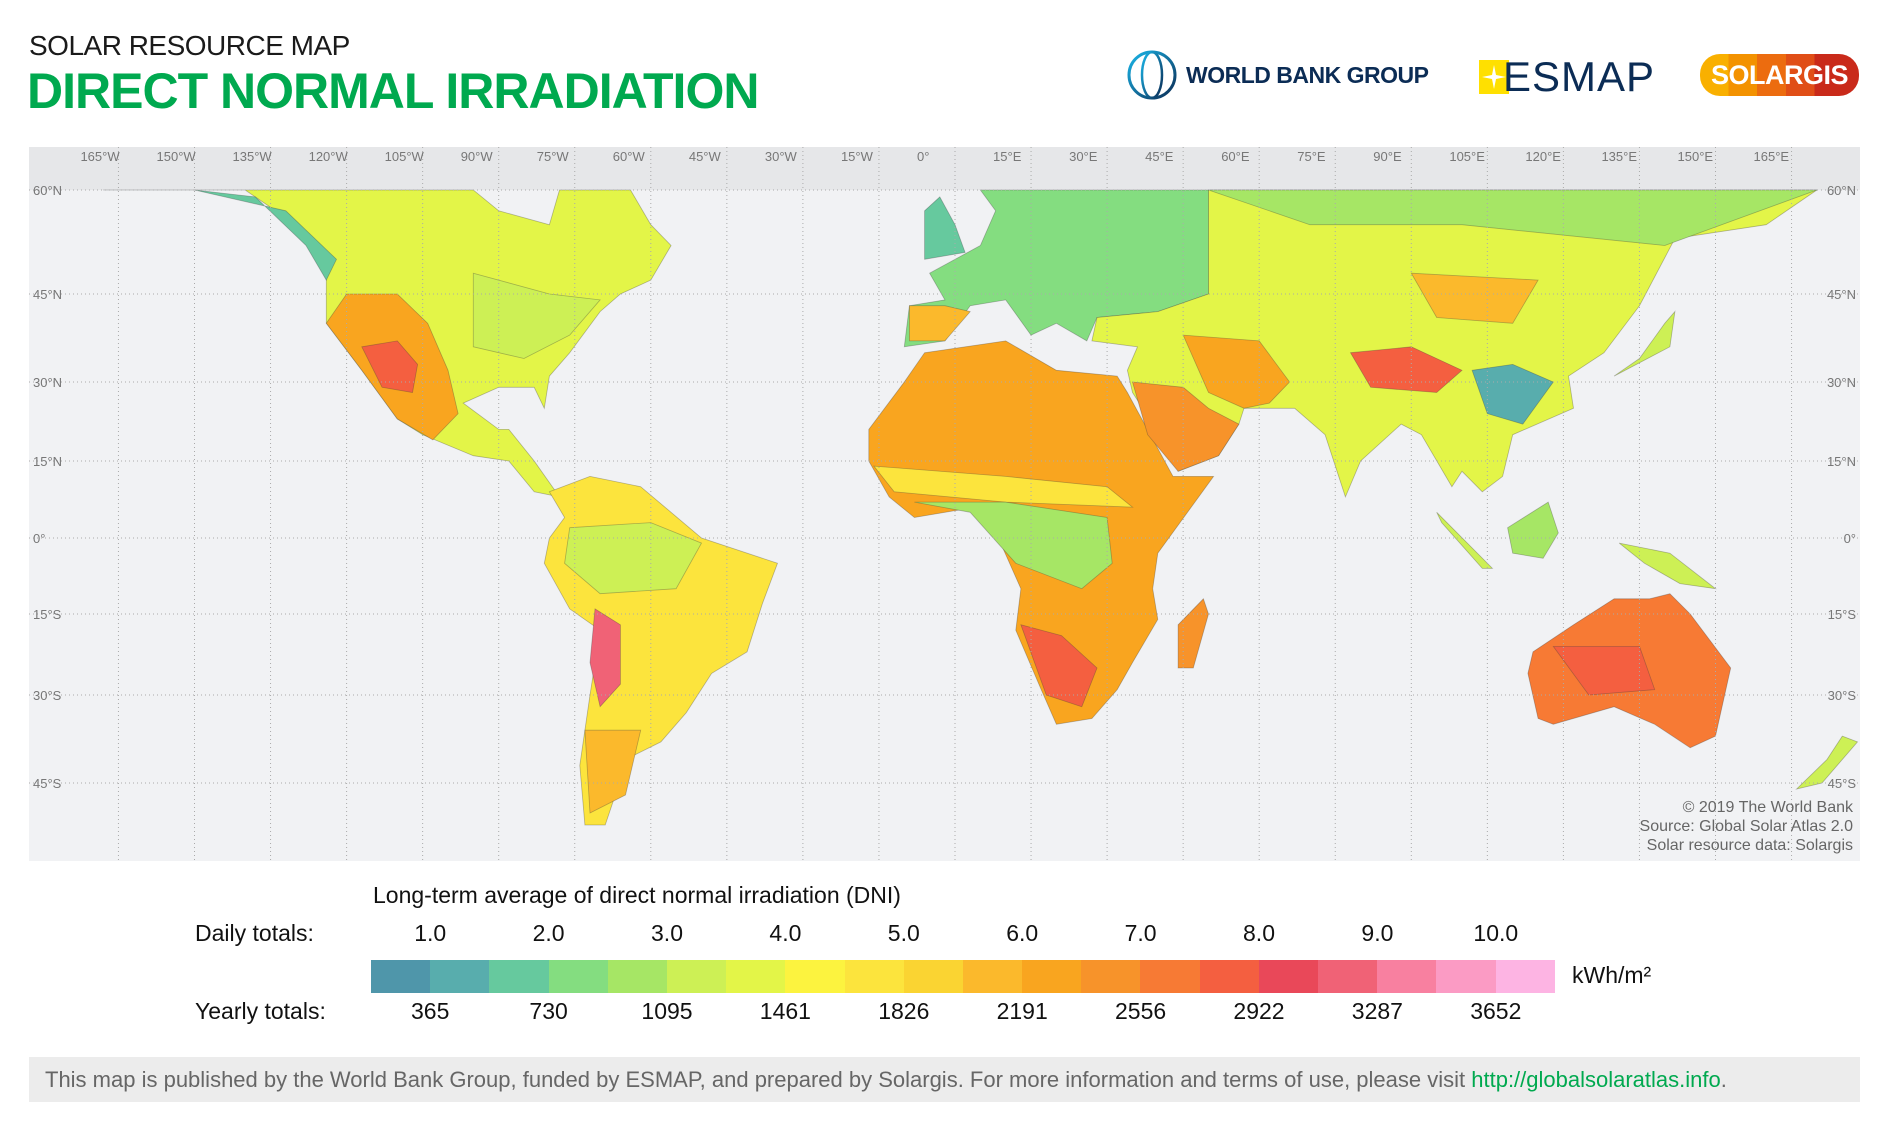 Image resolution: width=1889 pixels, height=1122 pixels. What do you see at coordinates (390, 366) in the screenshot?
I see `region-na-desert` at bounding box center [390, 366].